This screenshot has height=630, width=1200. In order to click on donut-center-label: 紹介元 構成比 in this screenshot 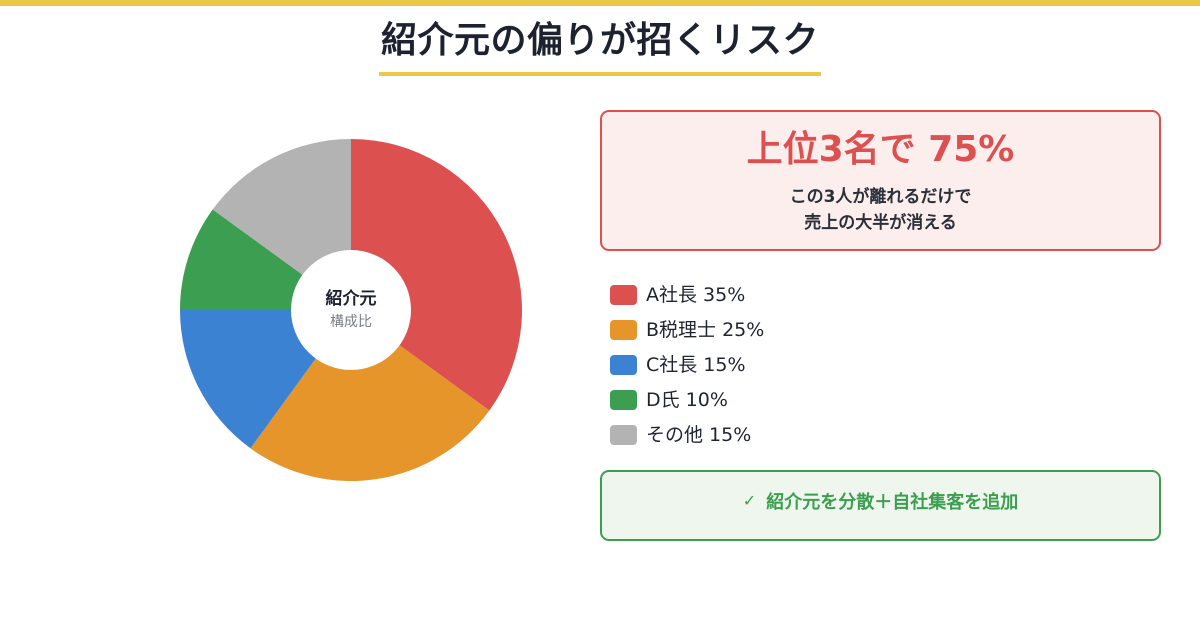, I will do `click(351, 310)`.